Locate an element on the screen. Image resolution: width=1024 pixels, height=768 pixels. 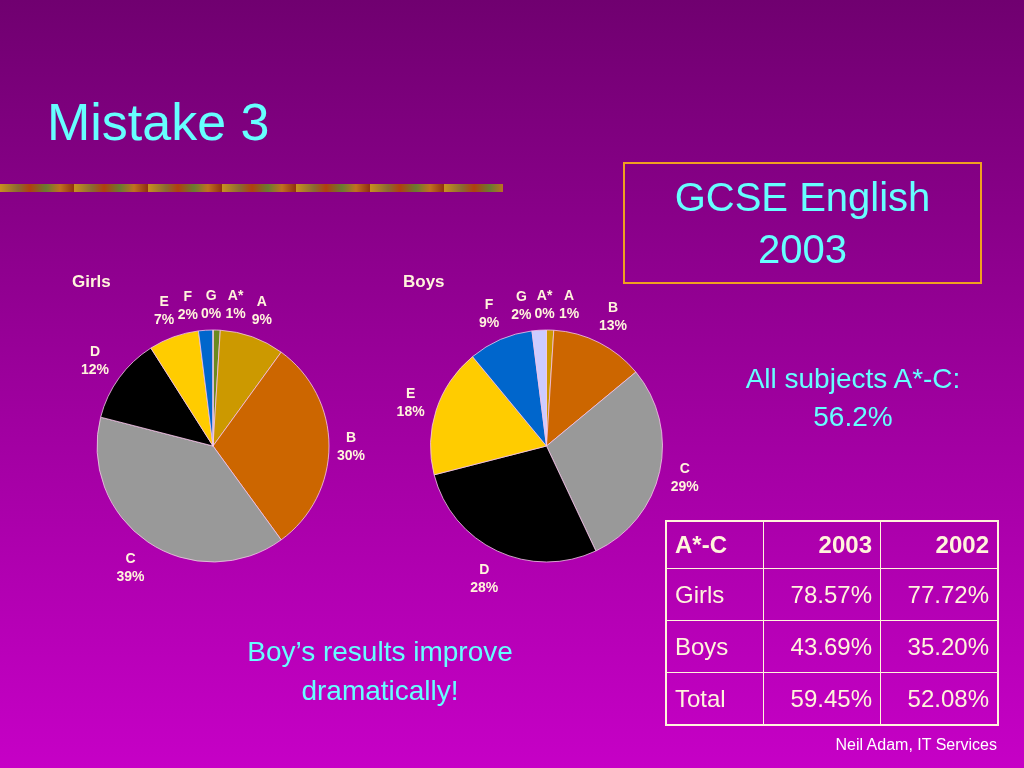
data-label: 28% is located at coordinates (484, 587).